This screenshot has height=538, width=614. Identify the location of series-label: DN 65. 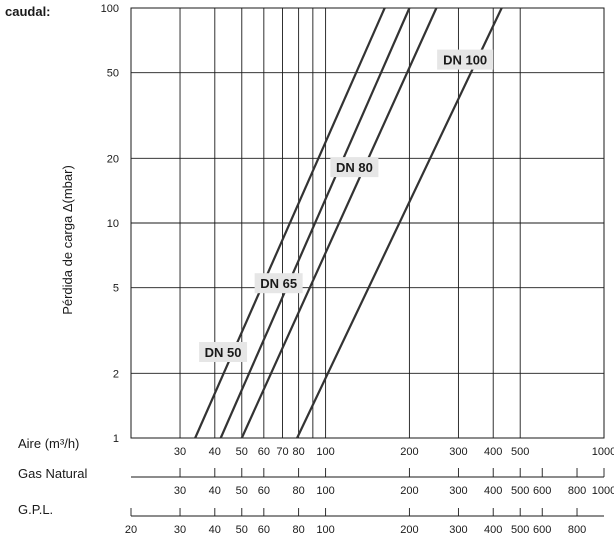
(278, 283).